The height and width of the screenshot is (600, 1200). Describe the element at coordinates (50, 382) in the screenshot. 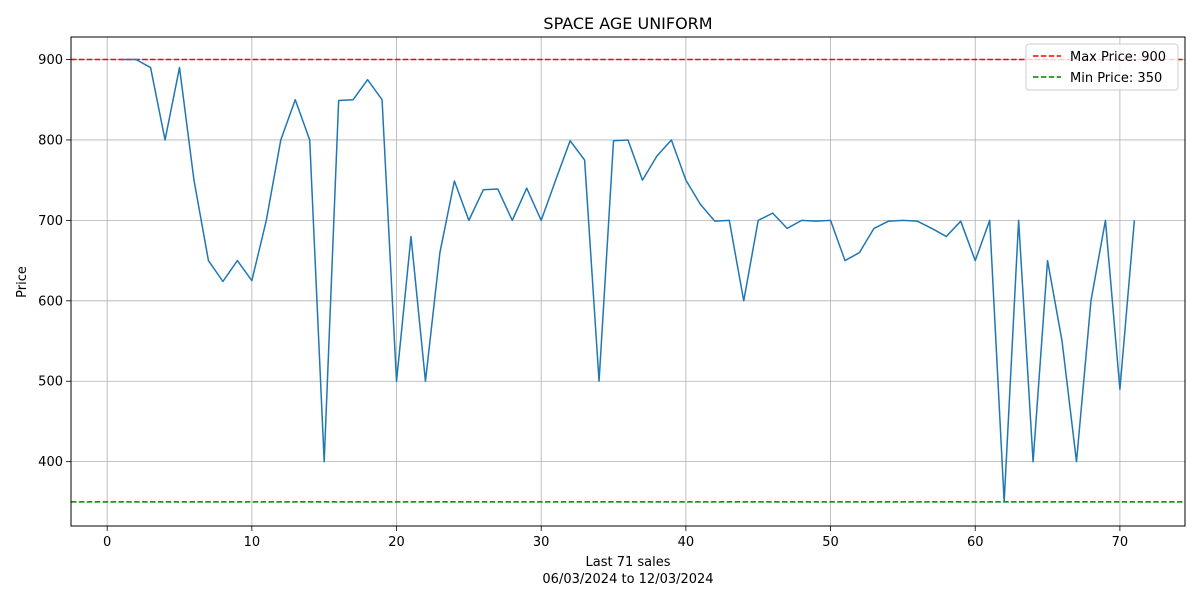

I see `y-tick-label: 500` at that location.